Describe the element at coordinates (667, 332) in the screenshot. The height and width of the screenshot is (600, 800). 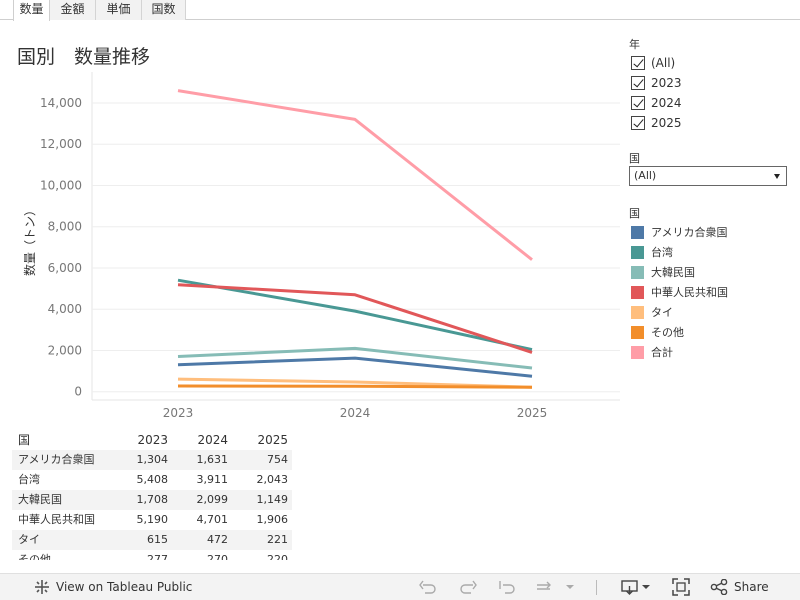
I see `legend-label: その他` at that location.